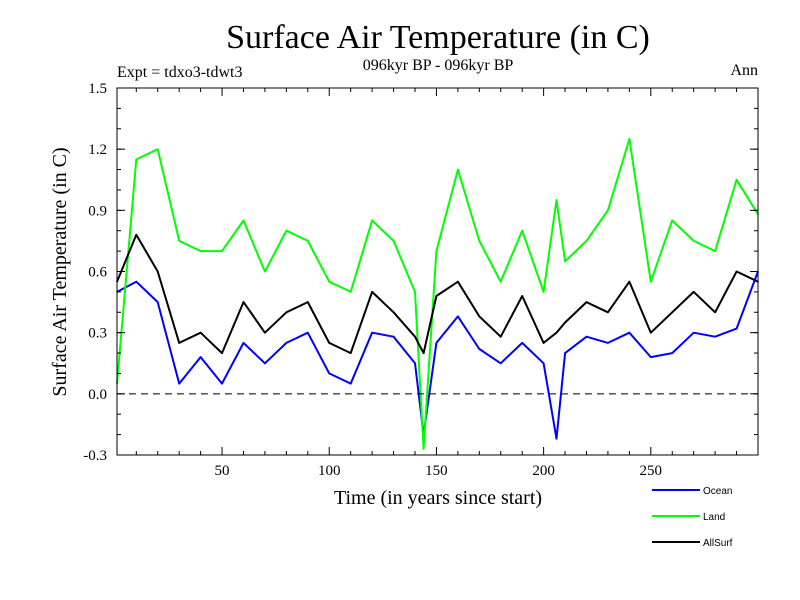 The width and height of the screenshot is (800, 600). Describe the element at coordinates (714, 517) in the screenshot. I see `legend-label-land: Land` at that location.